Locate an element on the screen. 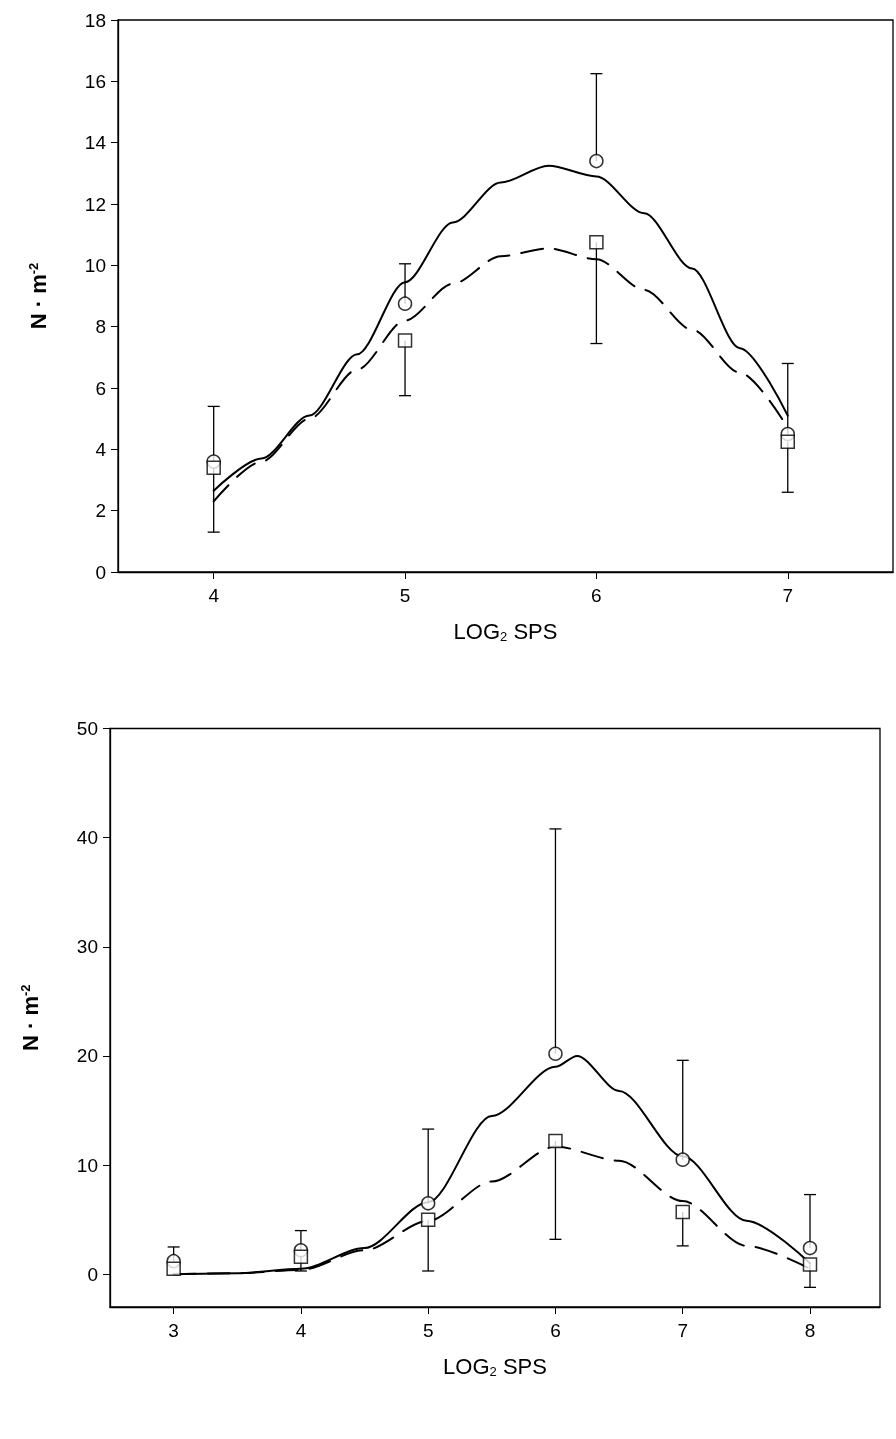 The image size is (896, 1439). y-tick-label: 50 is located at coordinates (87, 728).